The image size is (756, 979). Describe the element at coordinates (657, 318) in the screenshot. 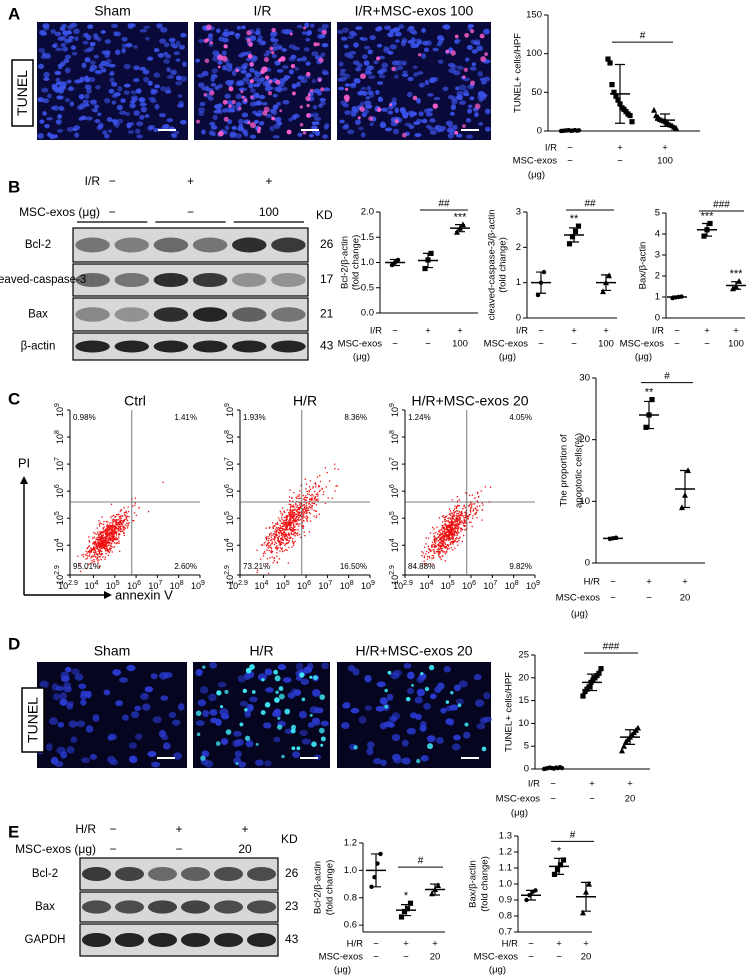

I see `y-tick-label: 0` at that location.